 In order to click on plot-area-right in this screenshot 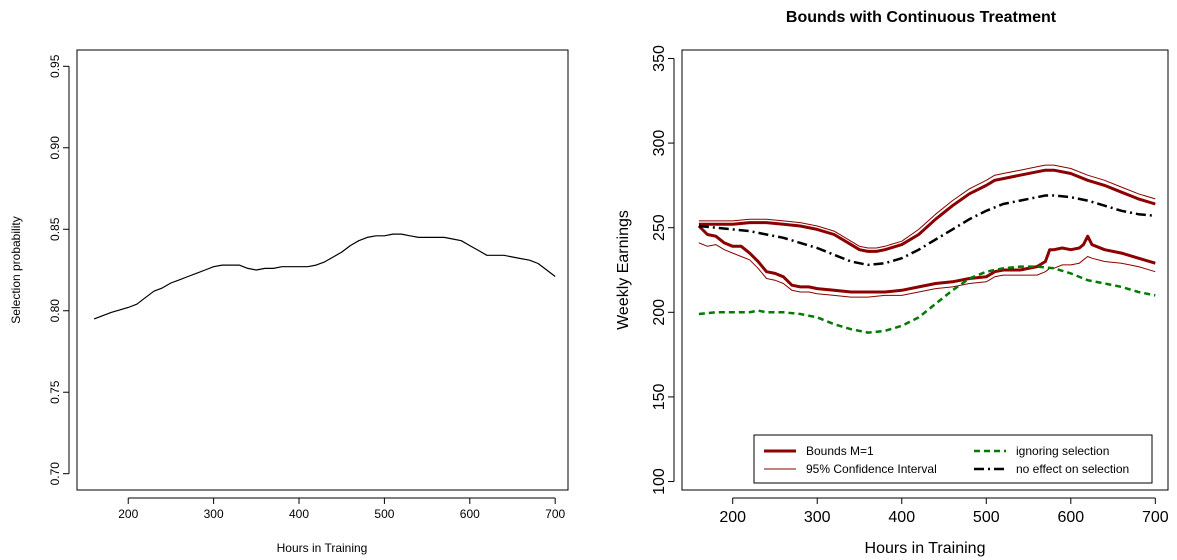, I will do `click(926, 249)`.